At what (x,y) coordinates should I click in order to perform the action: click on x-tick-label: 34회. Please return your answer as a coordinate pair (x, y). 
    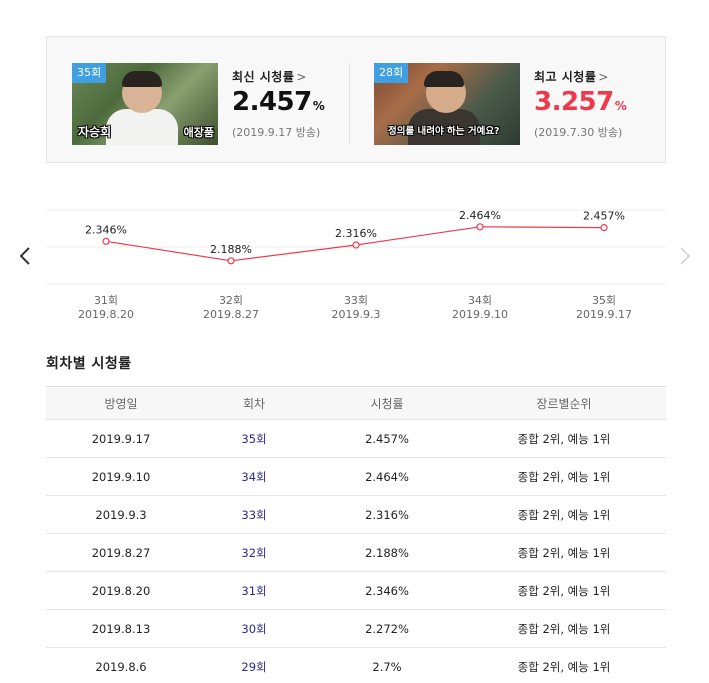
    Looking at the image, I should click on (480, 300).